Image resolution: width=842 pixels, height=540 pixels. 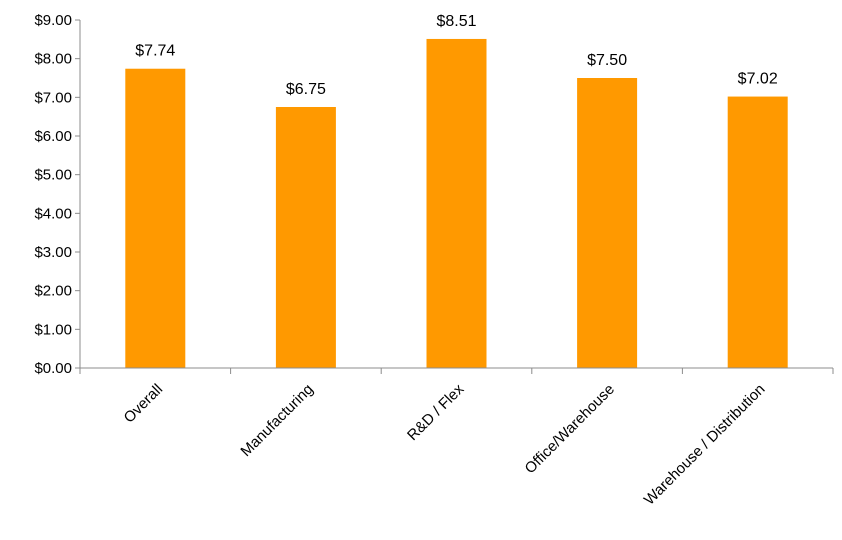 What do you see at coordinates (607, 60) in the screenshot?
I see `data-label: $7.50` at bounding box center [607, 60].